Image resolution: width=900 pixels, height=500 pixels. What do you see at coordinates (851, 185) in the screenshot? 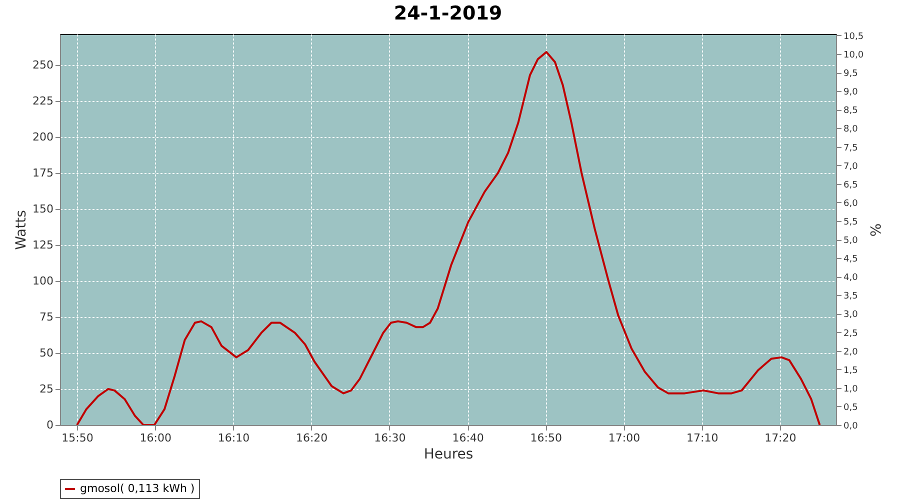
I see `y2-tick-label: 6,5` at bounding box center [851, 185].